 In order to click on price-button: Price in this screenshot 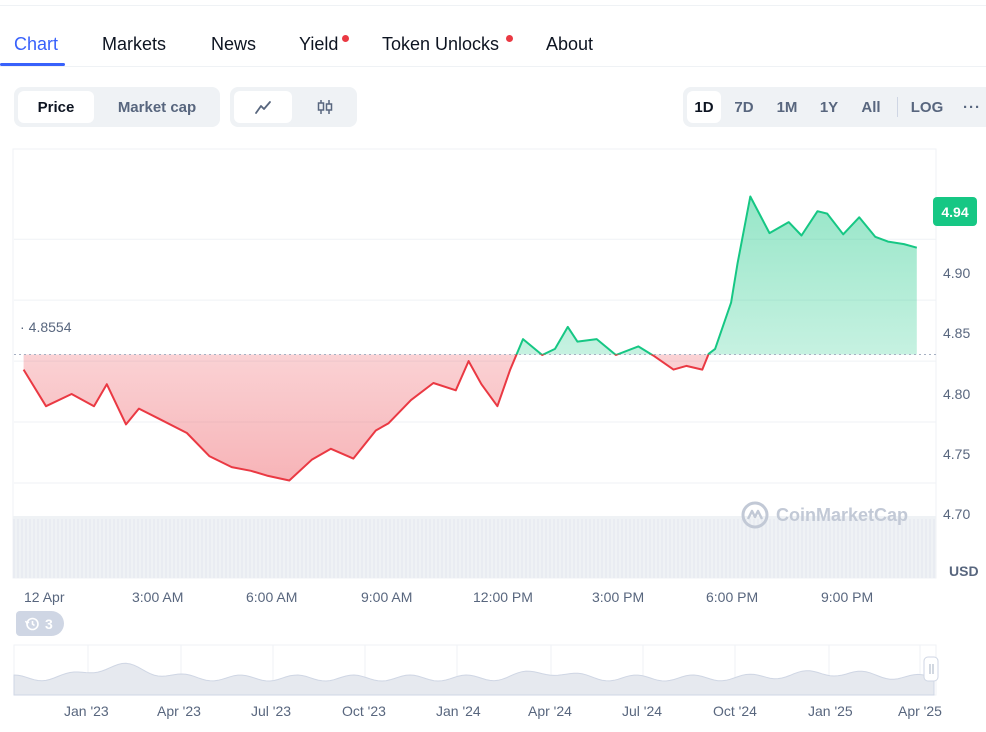, I will do `click(56, 107)`.